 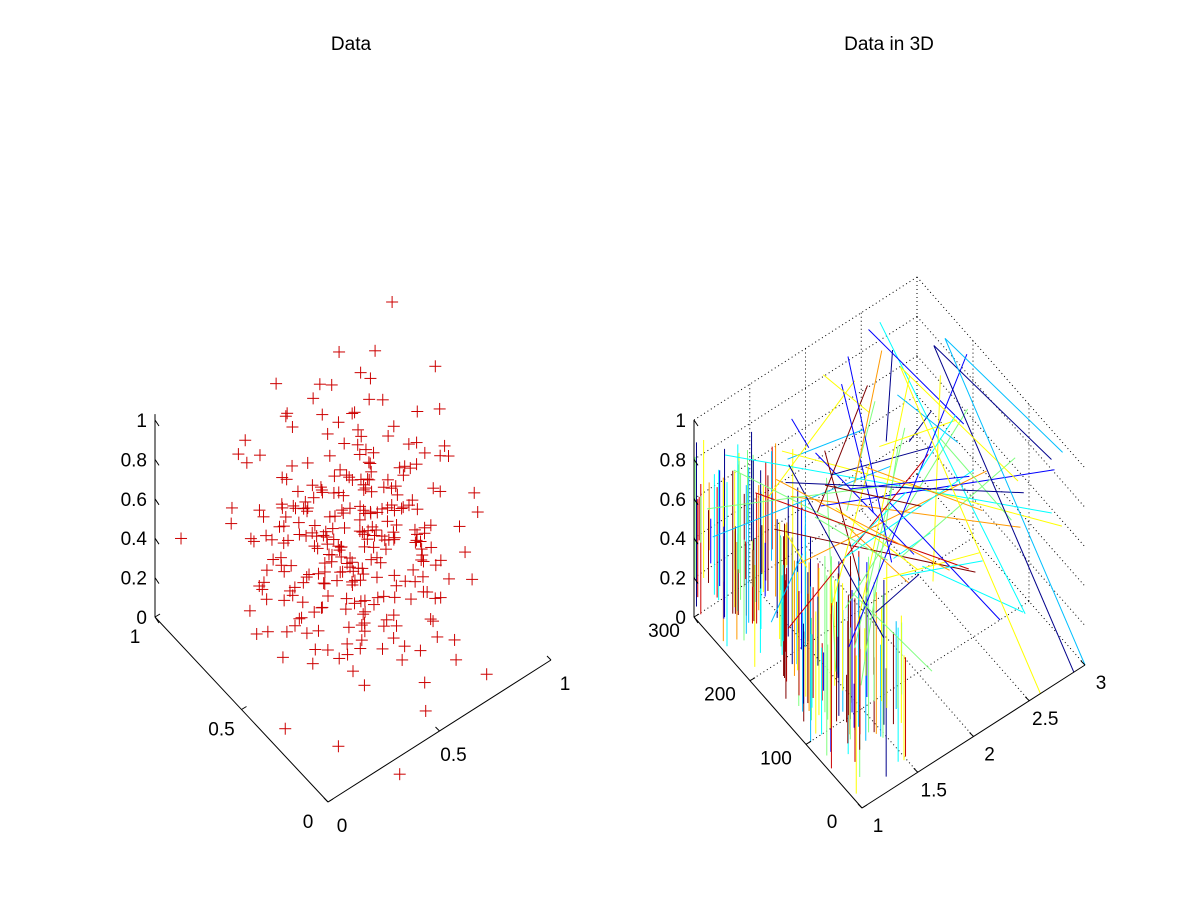 I want to click on y-tick-label: 200, so click(x=720, y=695).